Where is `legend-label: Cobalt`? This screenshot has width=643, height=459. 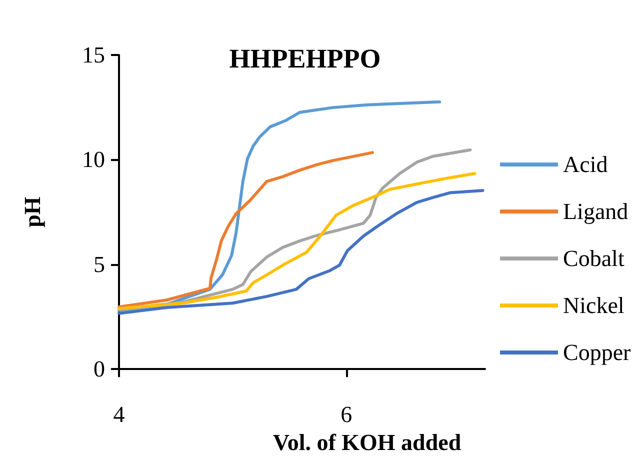
legend-label: Cobalt is located at coordinates (594, 258).